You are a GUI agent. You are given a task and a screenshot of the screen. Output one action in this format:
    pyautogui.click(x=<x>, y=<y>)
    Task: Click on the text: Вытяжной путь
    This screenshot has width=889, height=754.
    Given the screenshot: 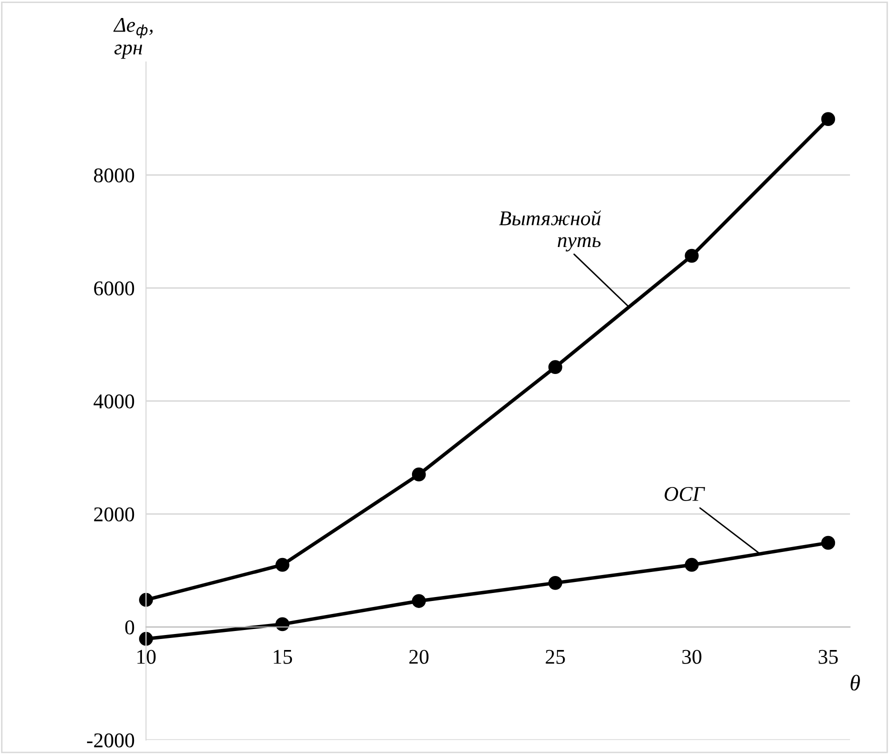 What is the action you would take?
    pyautogui.click(x=550, y=231)
    